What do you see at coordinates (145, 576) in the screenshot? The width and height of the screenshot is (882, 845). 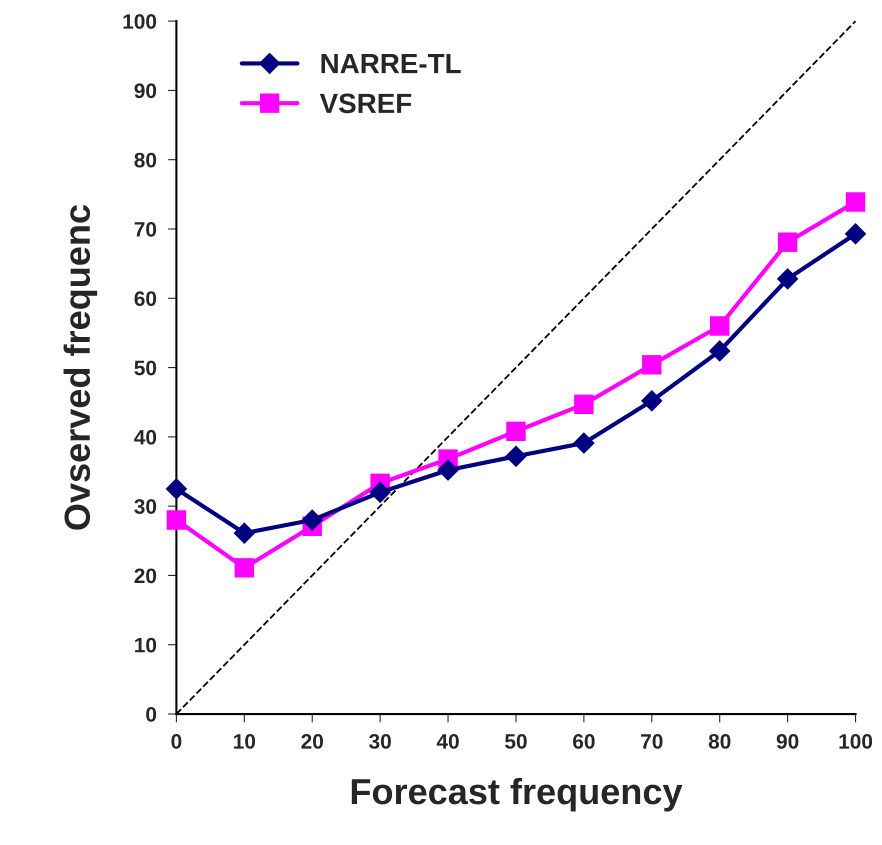 I see `y-tick-label: 20` at bounding box center [145, 576].